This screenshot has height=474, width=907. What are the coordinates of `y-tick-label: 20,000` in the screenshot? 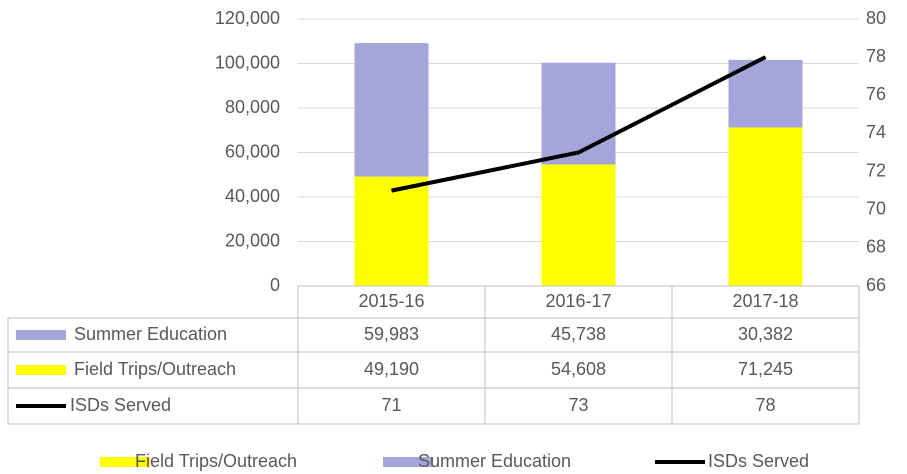 It's located at (252, 240).